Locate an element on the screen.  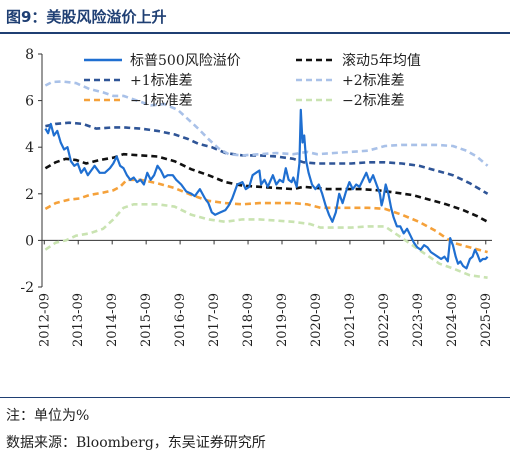
x-tick-label: 2022-09 is located at coordinates (384, 320).